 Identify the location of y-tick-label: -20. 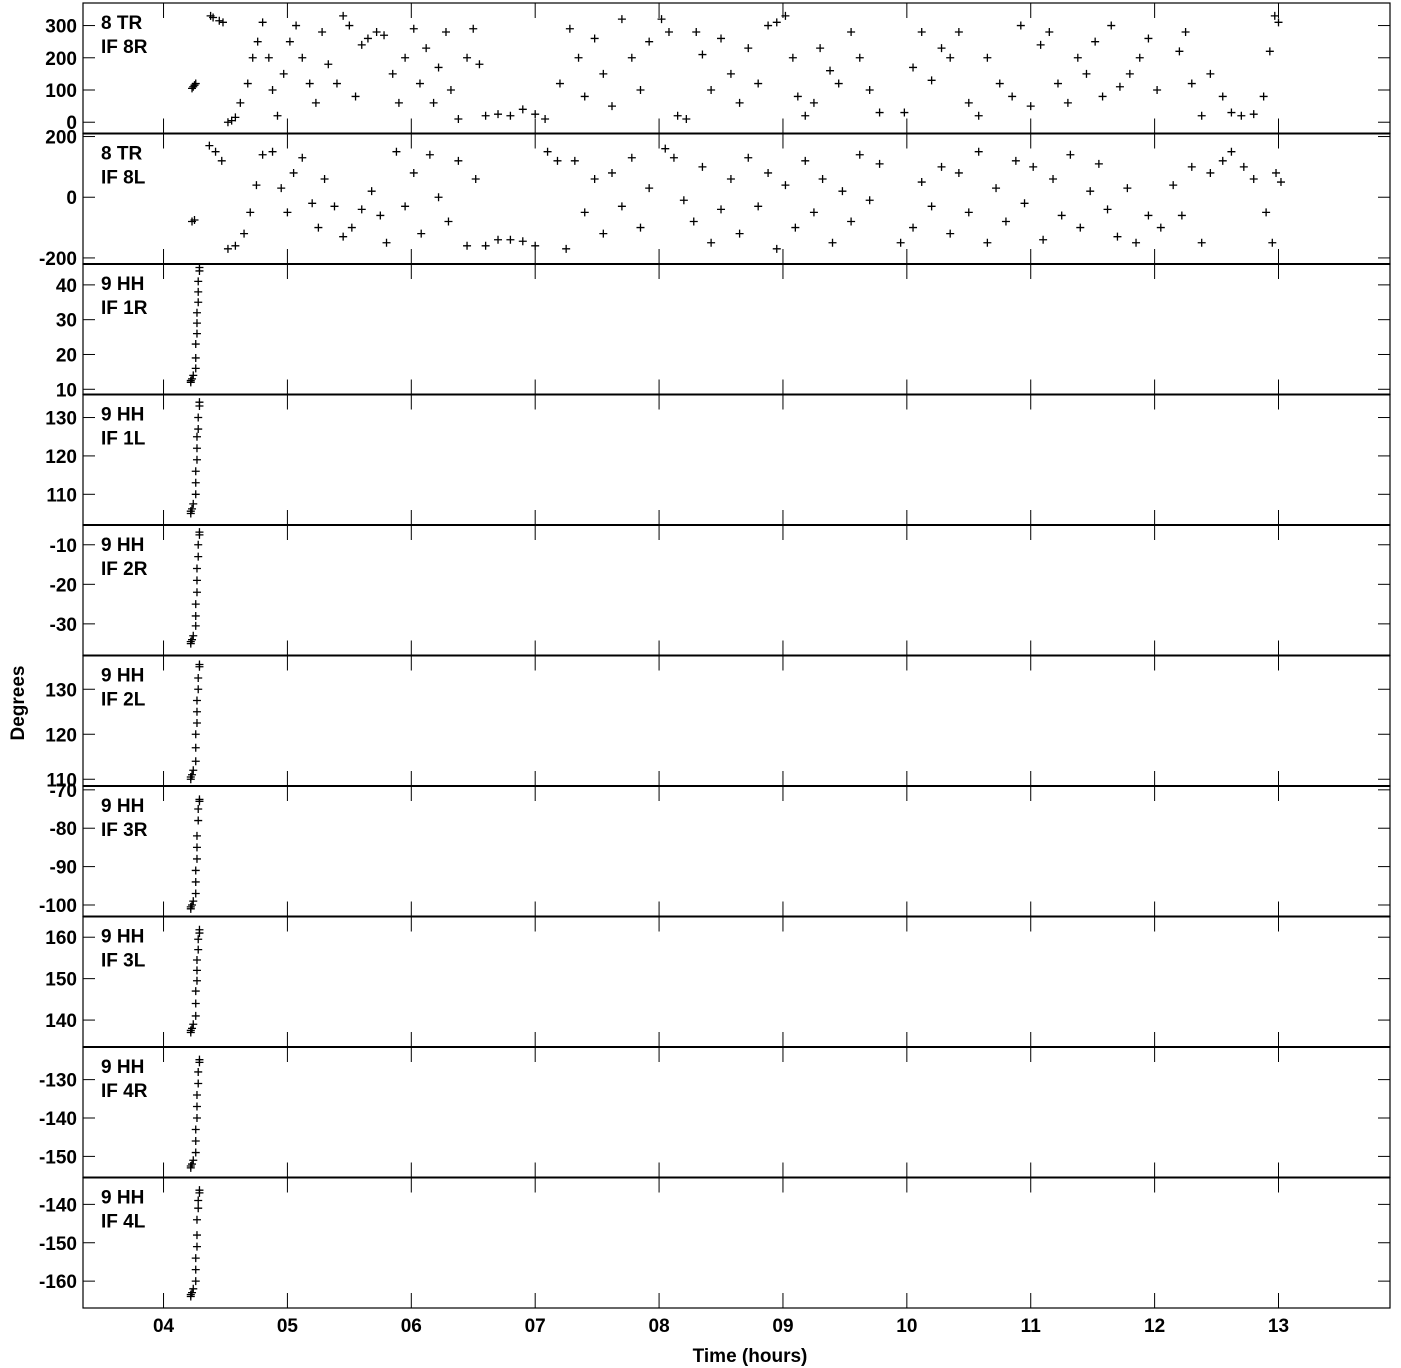
(63, 585).